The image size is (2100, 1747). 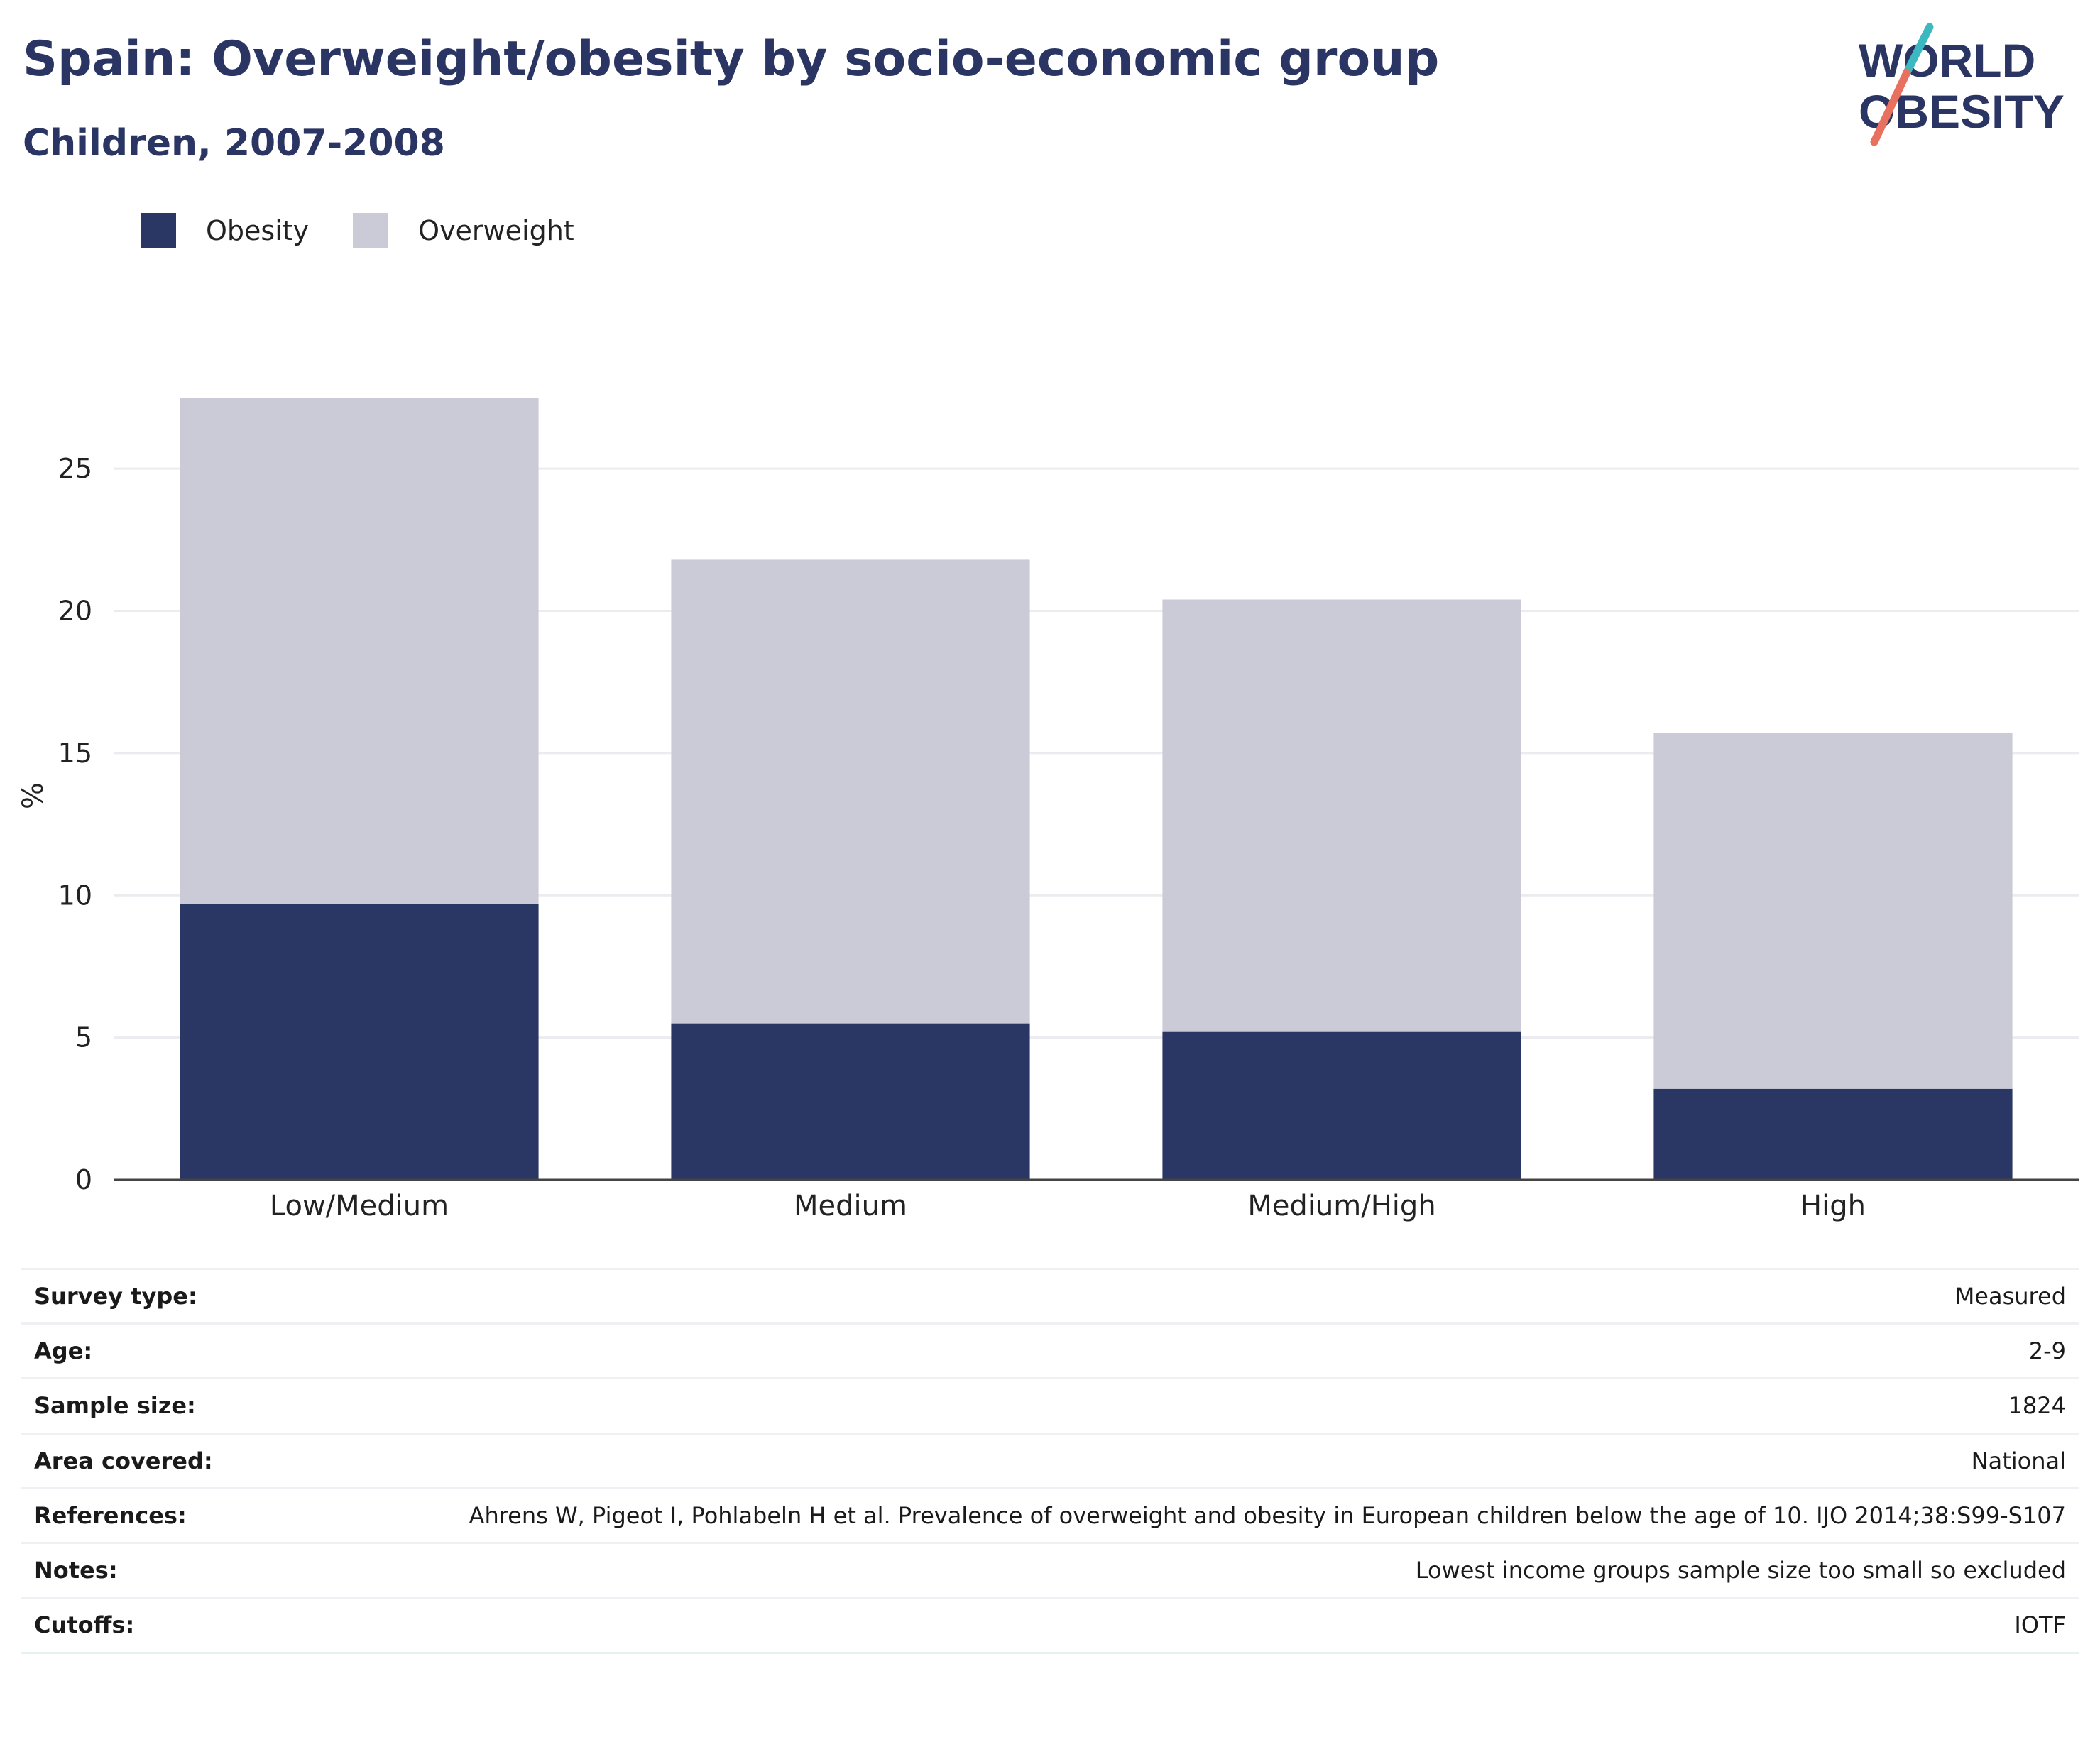 I want to click on info-key: Age:, so click(x=183, y=1350).